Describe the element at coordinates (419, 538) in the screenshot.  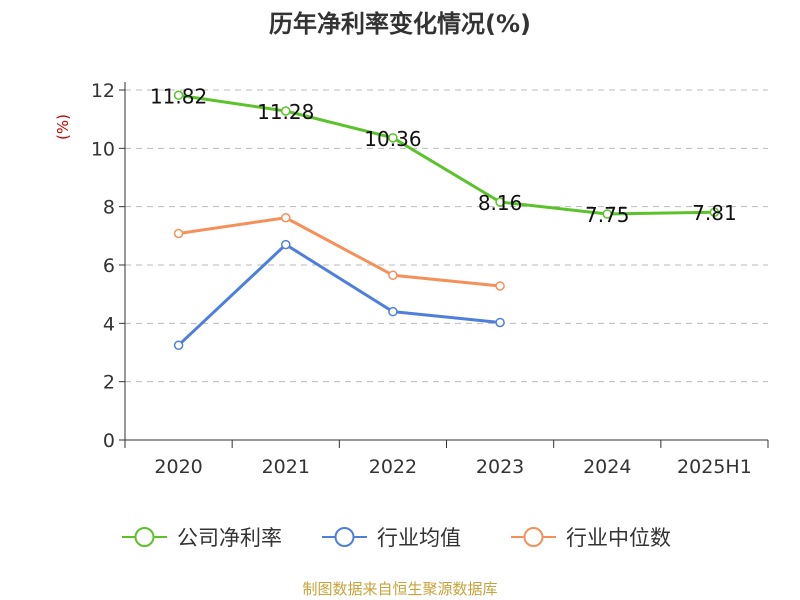
I see `legend-label: 行业均值` at that location.